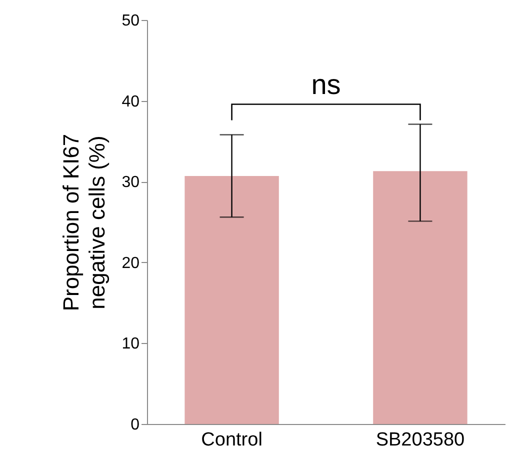 The height and width of the screenshot is (470, 515). What do you see at coordinates (131, 183) in the screenshot?
I see `y-tick-label: 30` at bounding box center [131, 183].